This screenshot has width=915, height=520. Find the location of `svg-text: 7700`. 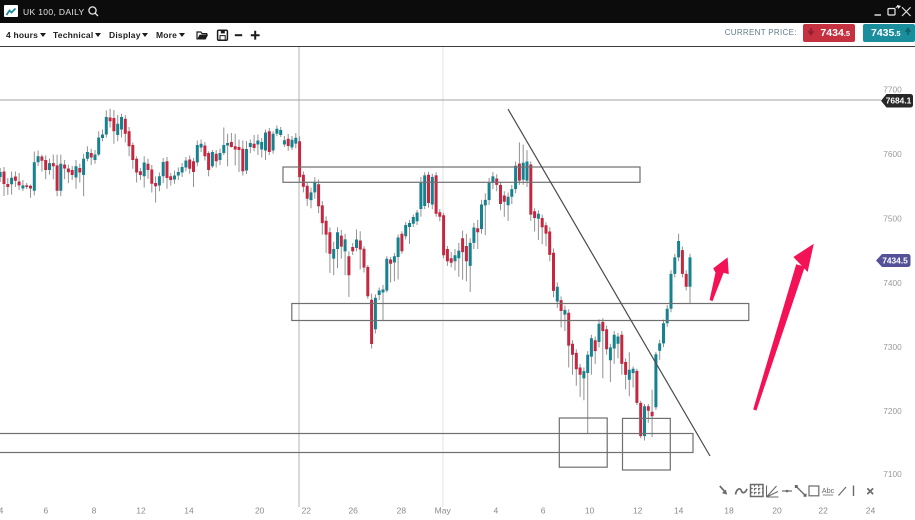

svg-text: 7700 is located at coordinates (892, 89).